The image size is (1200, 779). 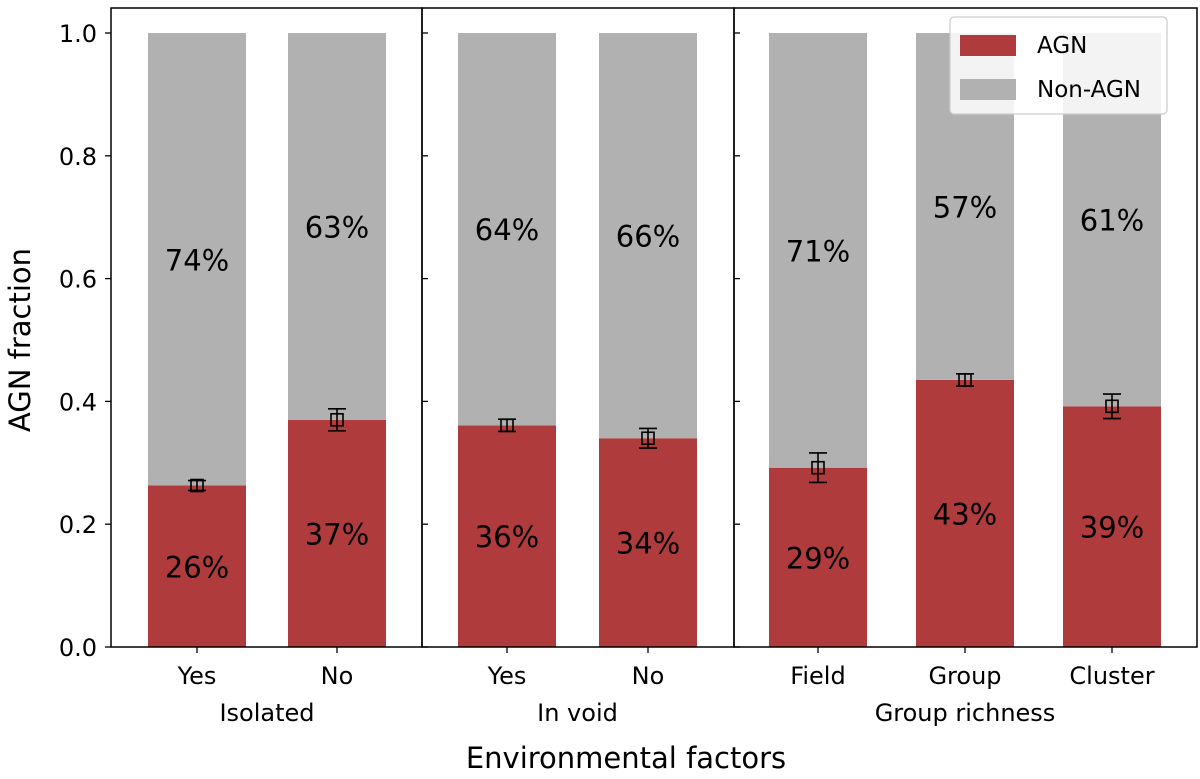 I want to click on agn-percent-label: 29%, so click(x=818, y=558).